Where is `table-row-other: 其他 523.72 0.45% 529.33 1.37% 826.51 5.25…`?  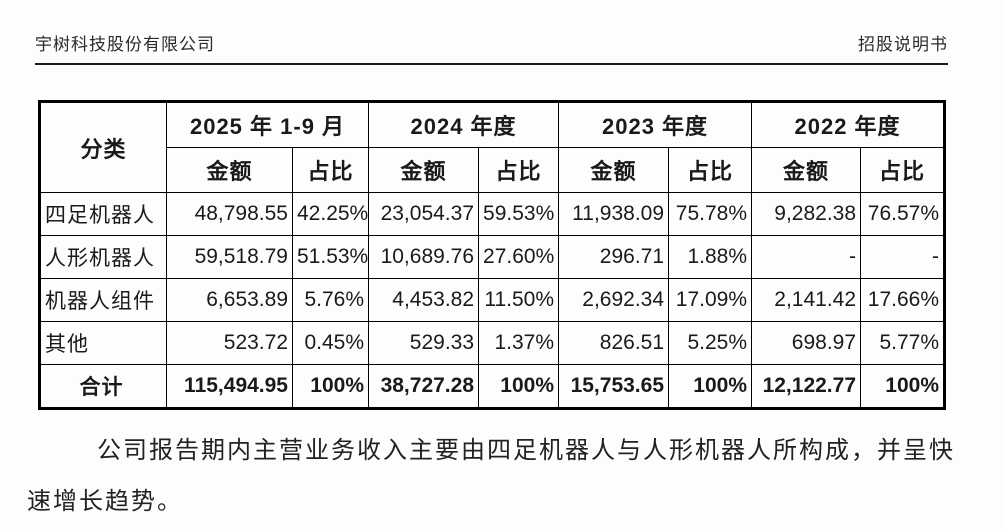 table-row-other: 其他 523.72 0.45% 529.33 1.37% 826.51 5.25… is located at coordinates (492, 343).